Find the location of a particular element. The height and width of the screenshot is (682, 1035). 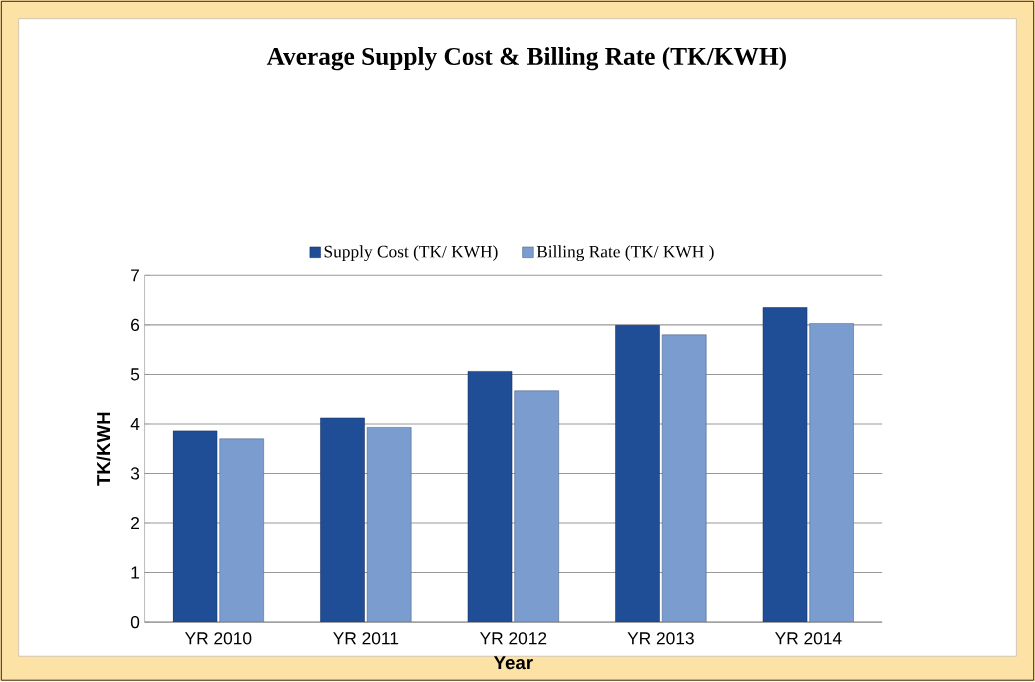

y-tick-label: 6 is located at coordinates (135, 325).